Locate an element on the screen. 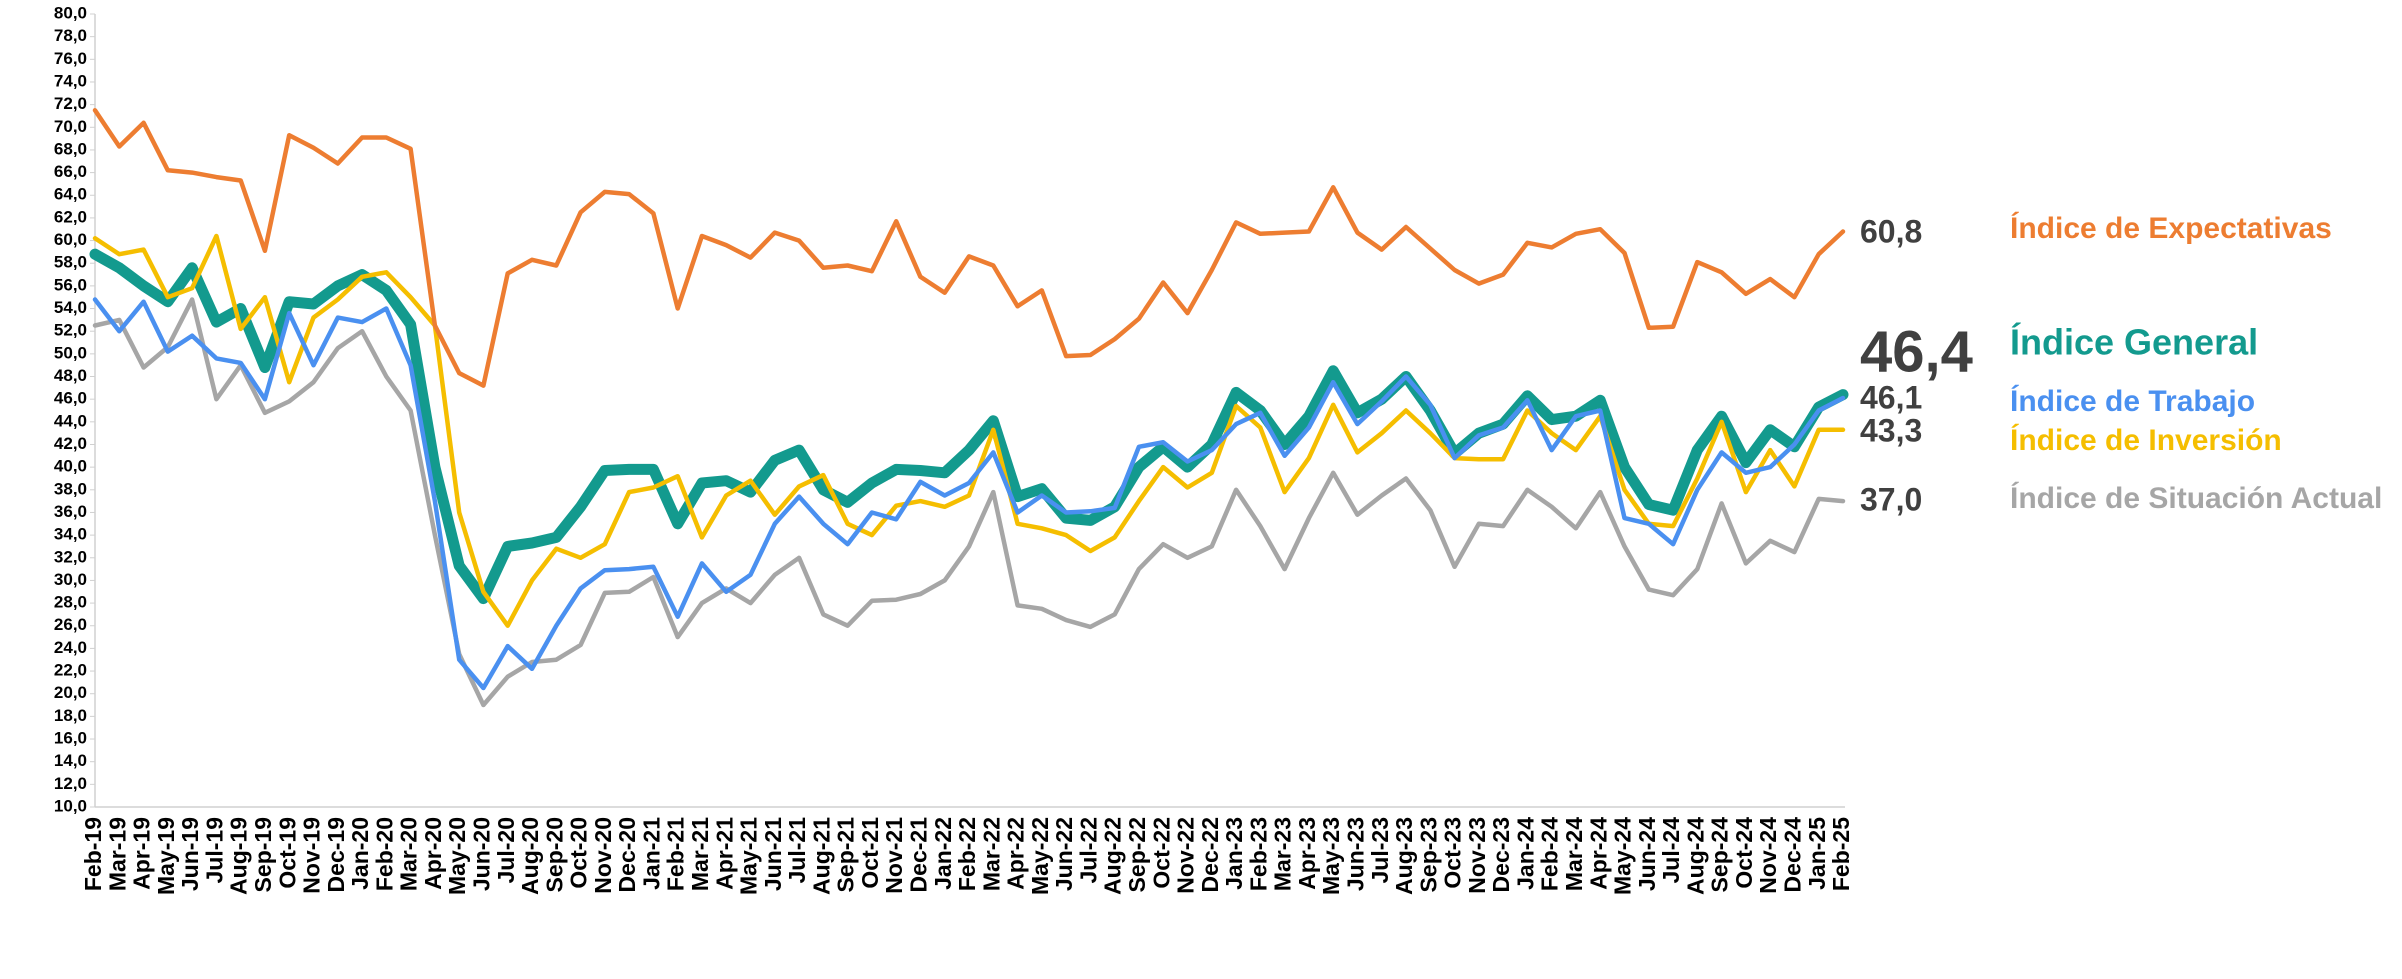 Image resolution: width=2402 pixels, height=979 pixels. x-tick-label: Apr-21 is located at coordinates (724, 853).